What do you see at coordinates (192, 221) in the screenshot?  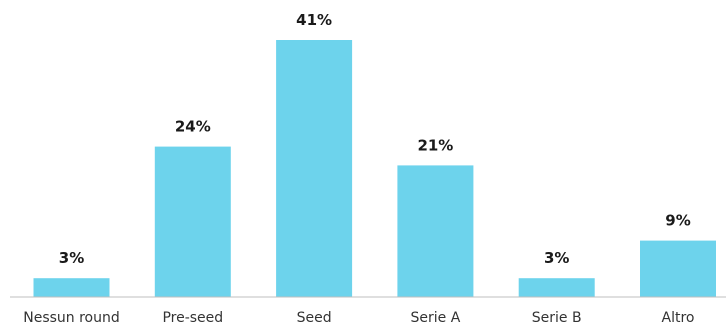 I see `bar-pre-seed` at bounding box center [192, 221].